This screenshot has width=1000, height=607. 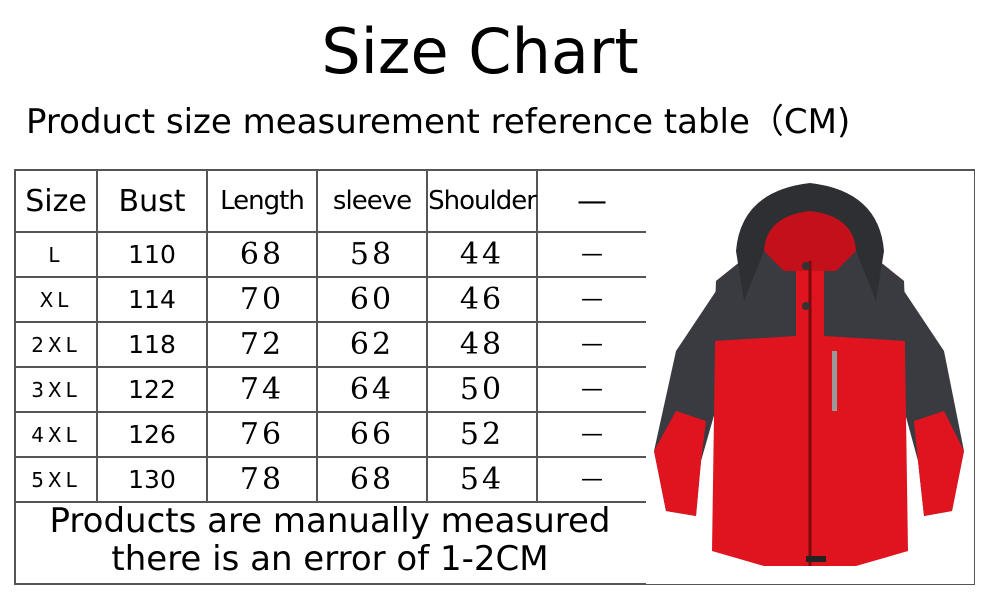 I want to click on cell-shoulder: 48, so click(x=482, y=344).